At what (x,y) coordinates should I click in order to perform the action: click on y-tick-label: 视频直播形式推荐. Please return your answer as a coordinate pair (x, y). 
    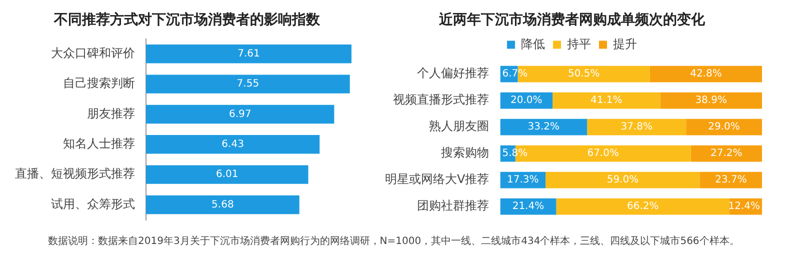
    Looking at the image, I should click on (441, 99).